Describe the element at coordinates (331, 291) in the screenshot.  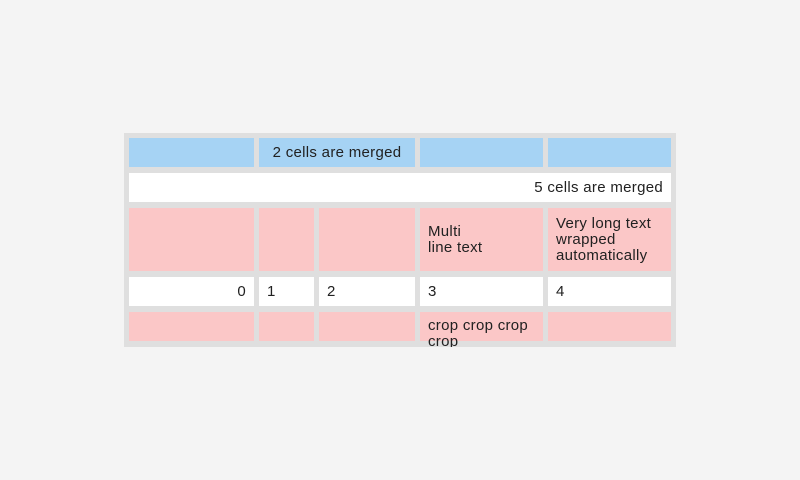
I see `cell-text: 2` at that location.